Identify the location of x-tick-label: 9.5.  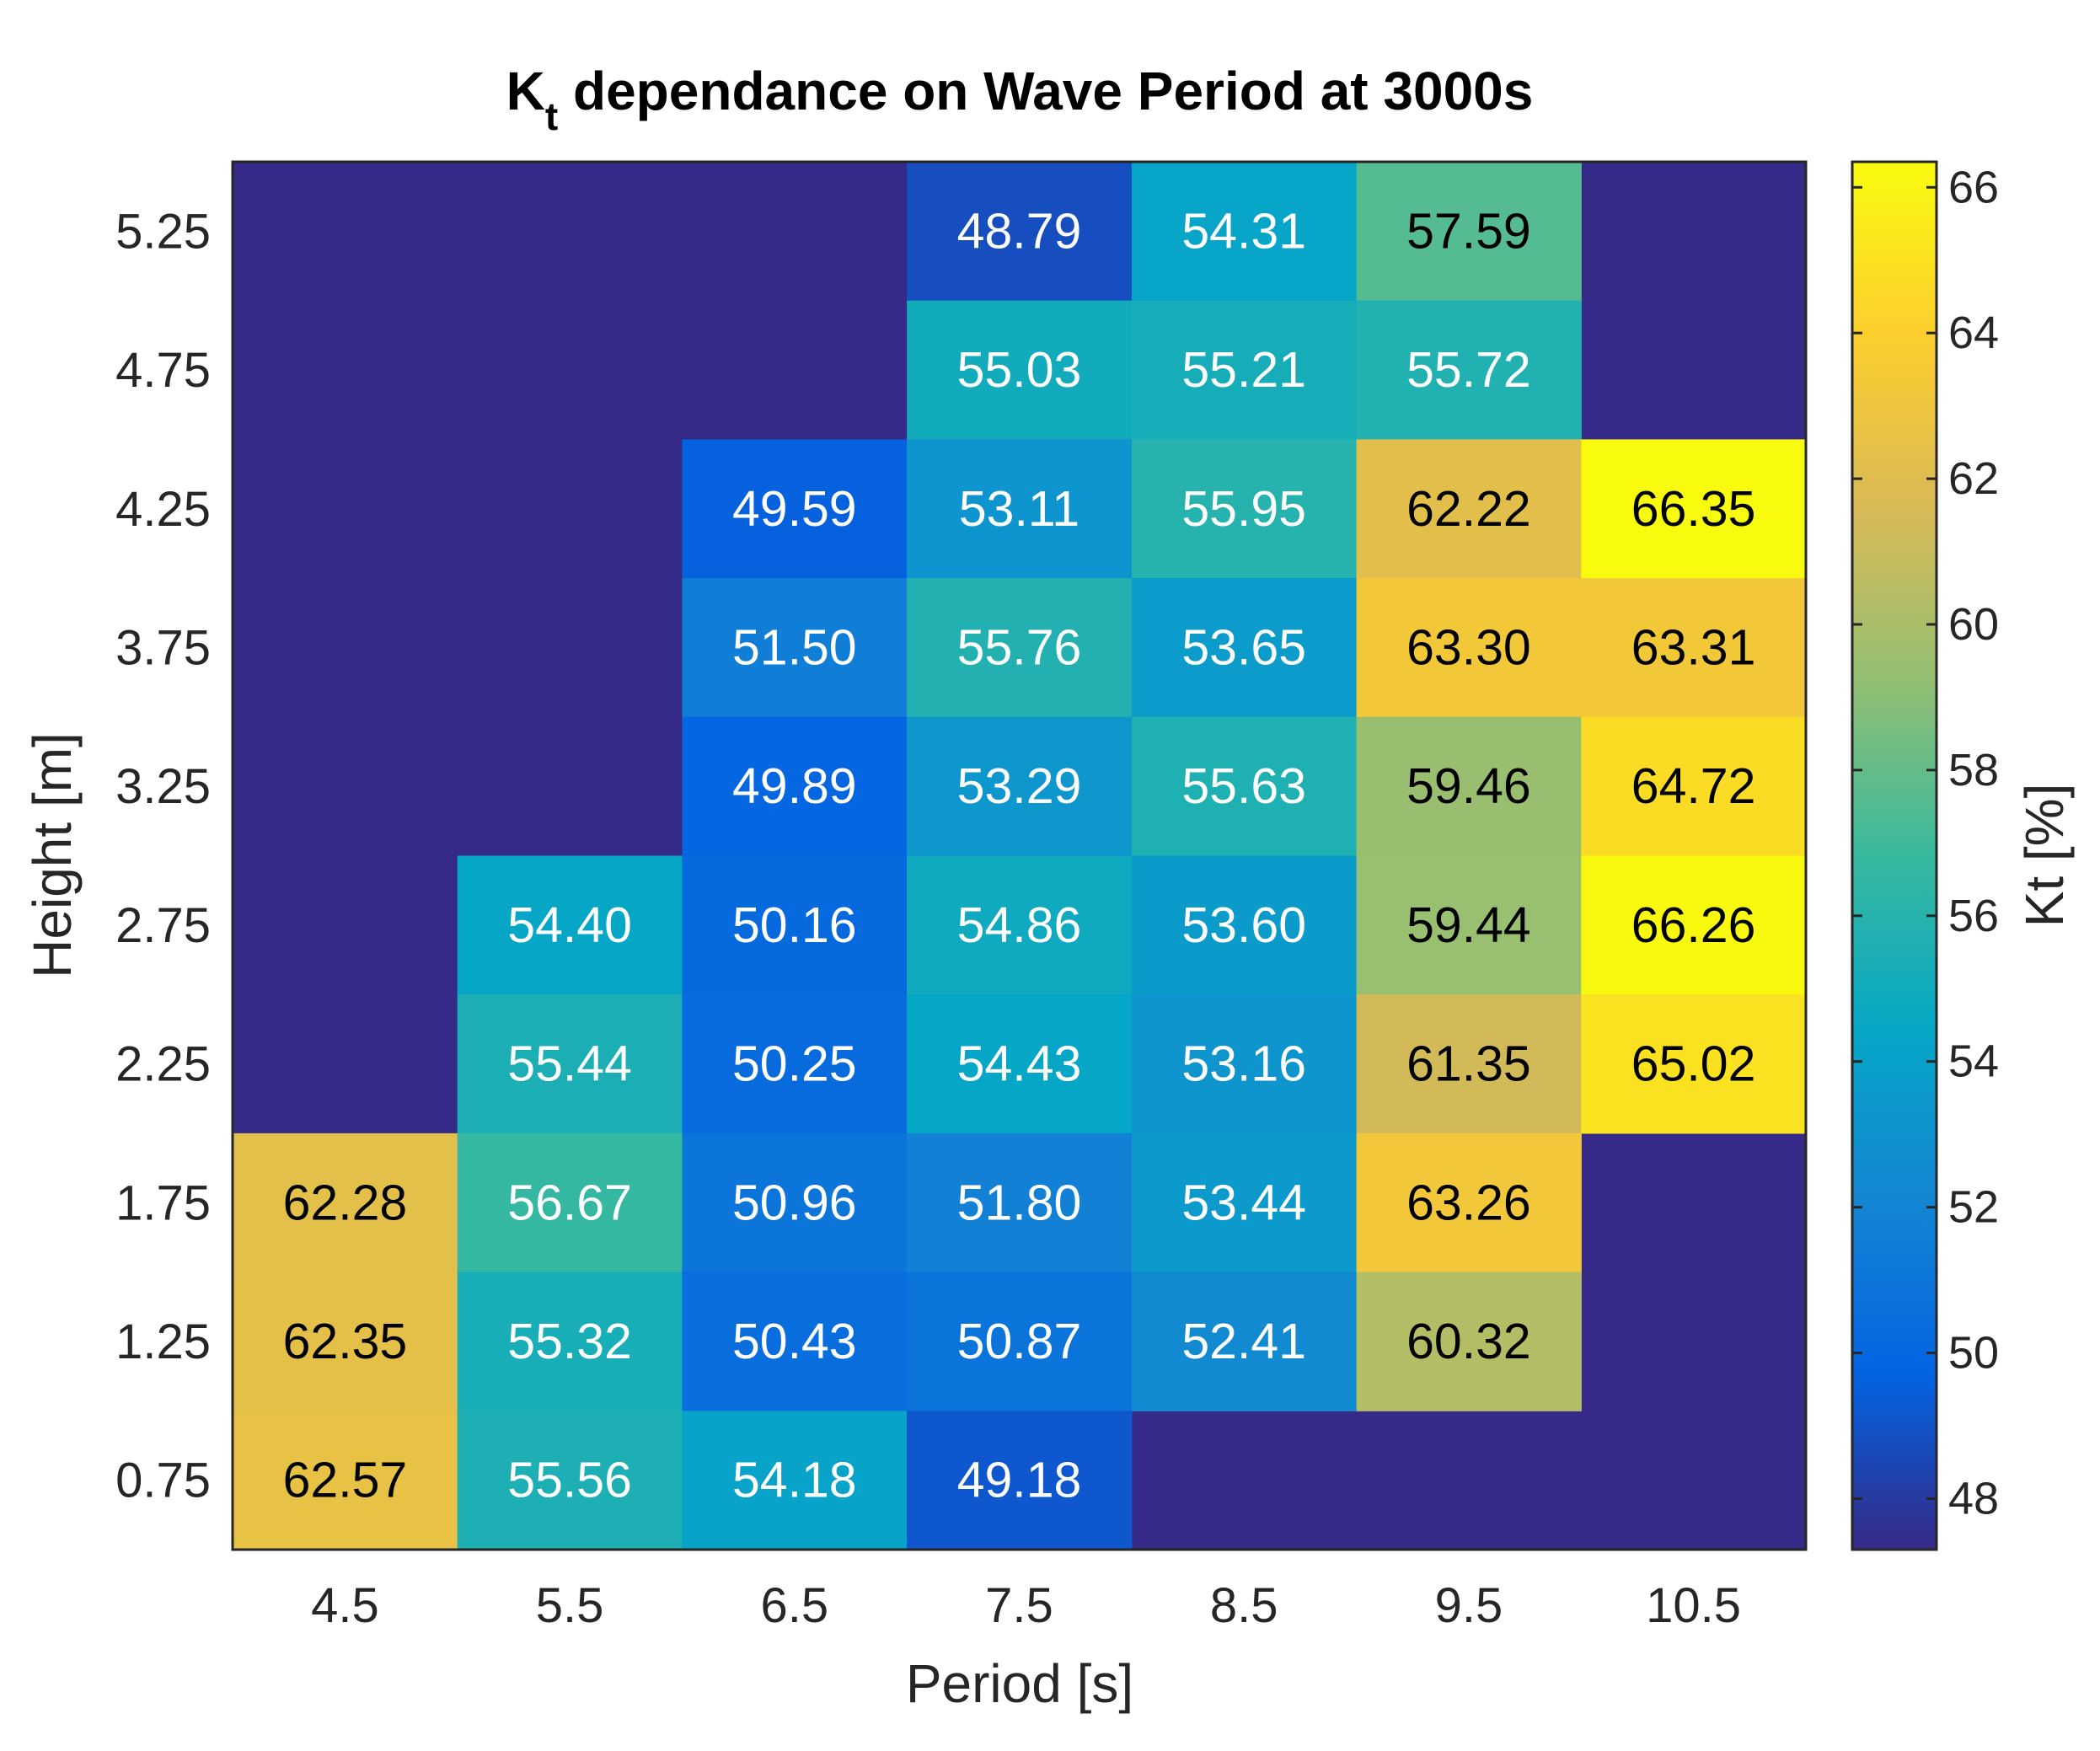
(1469, 1605).